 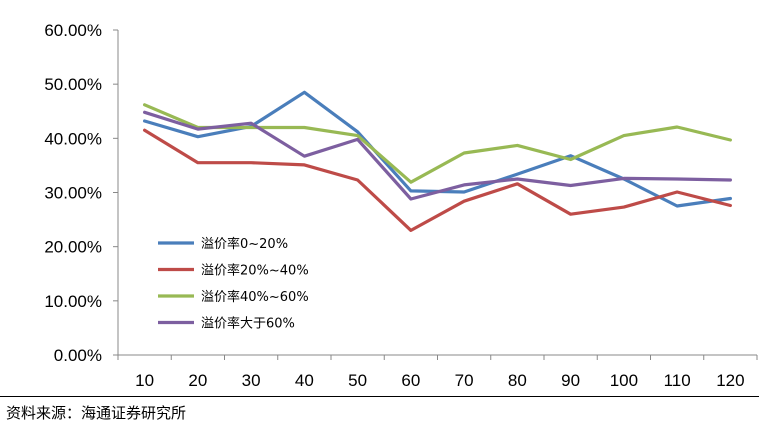 What do you see at coordinates (570, 380) in the screenshot?
I see `x-tick-label: 90` at bounding box center [570, 380].